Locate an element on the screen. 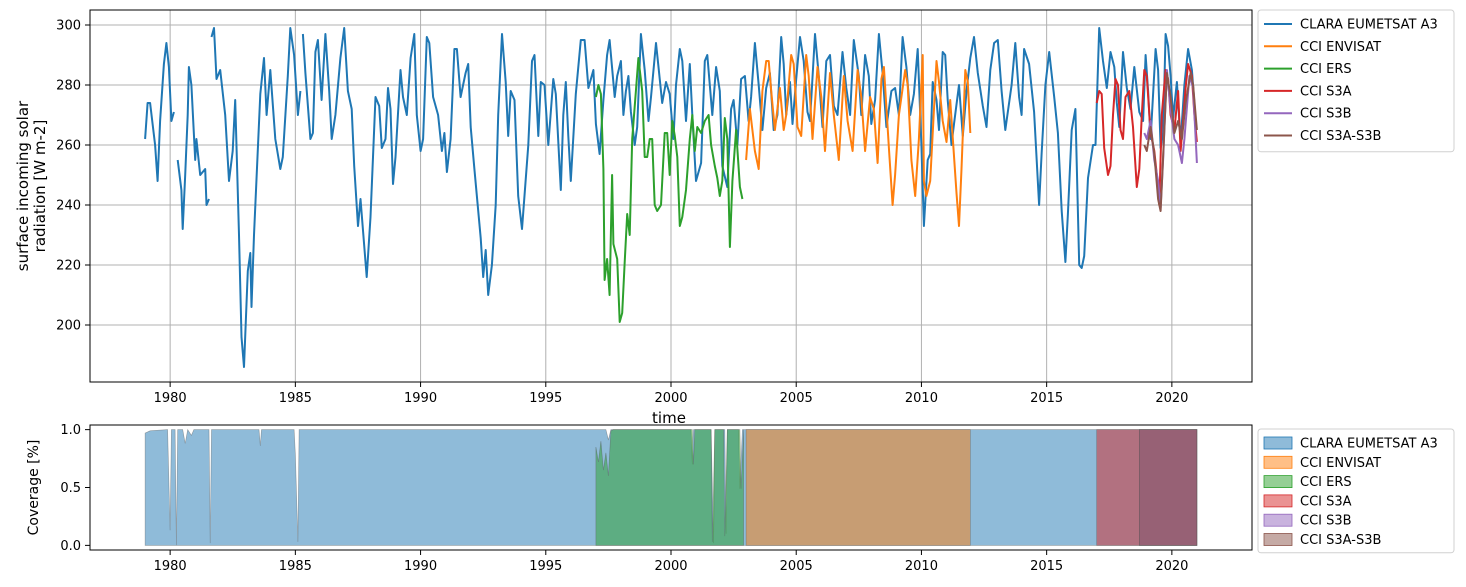  y-tick-label: 220 is located at coordinates (68, 266).